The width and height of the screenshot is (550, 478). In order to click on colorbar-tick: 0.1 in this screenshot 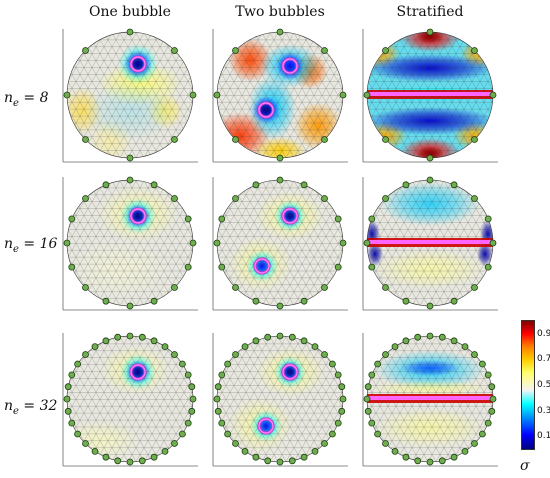, I will do `click(543, 436)`.